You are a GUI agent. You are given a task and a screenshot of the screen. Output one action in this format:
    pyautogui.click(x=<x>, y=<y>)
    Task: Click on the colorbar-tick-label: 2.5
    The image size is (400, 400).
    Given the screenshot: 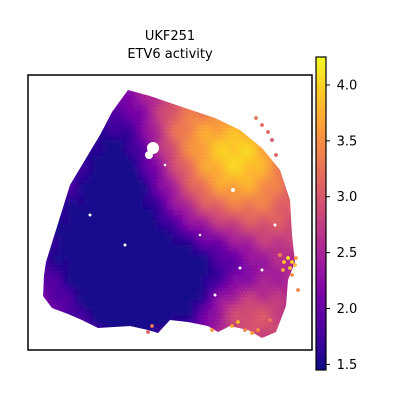 What is the action you would take?
    pyautogui.click(x=347, y=253)
    